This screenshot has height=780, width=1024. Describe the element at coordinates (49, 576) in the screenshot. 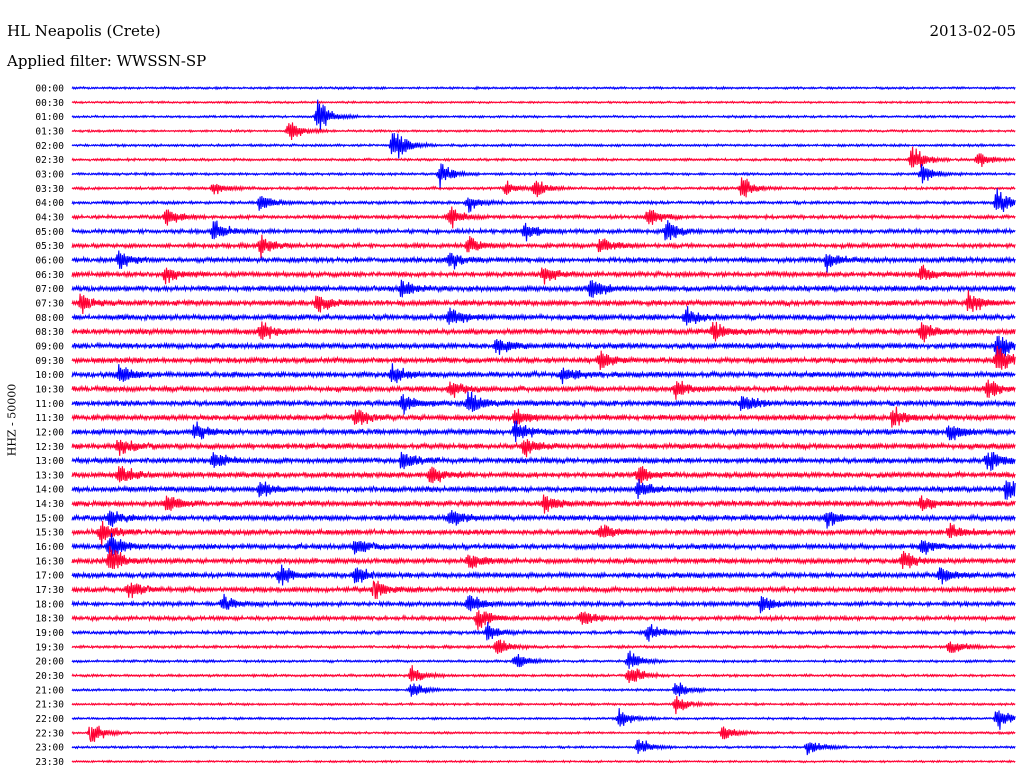

I see `time-tick-label: 17:00` at that location.